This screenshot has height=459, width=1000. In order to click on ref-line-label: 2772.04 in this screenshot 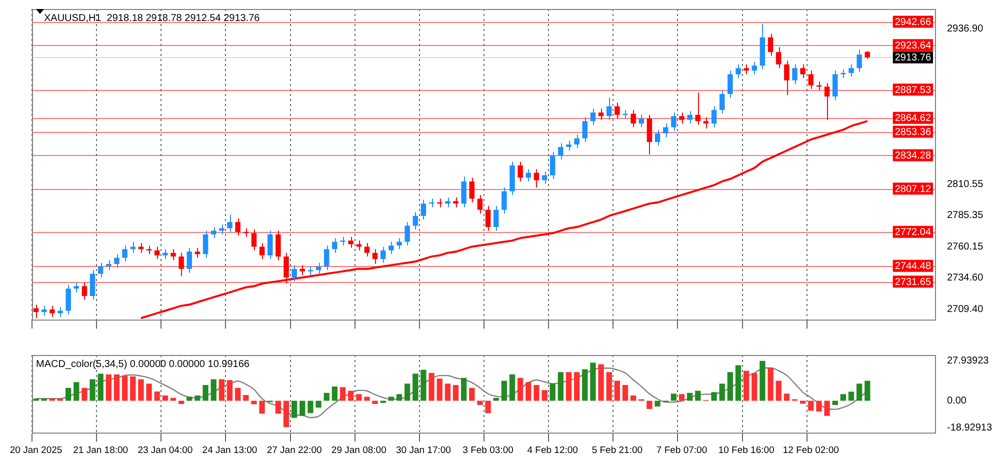, I will do `click(913, 232)`.